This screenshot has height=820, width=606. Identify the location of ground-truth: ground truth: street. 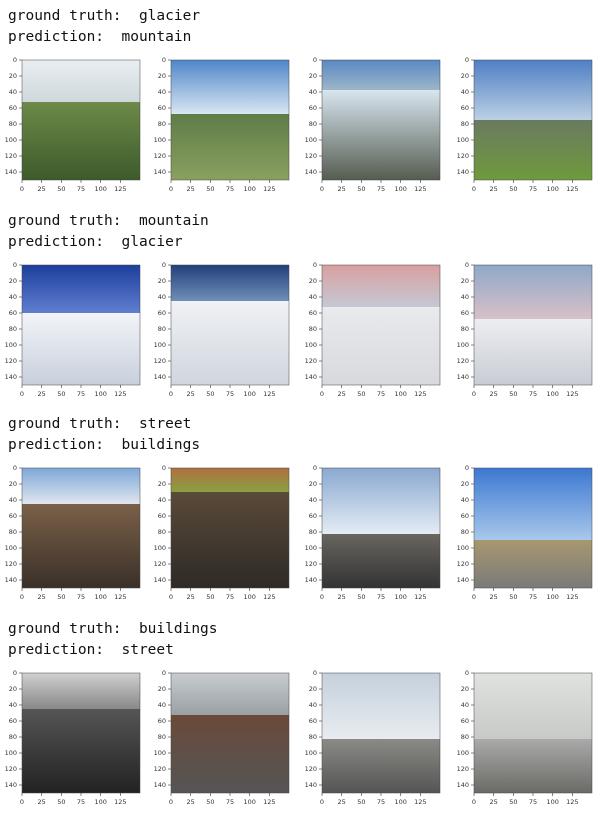
(99, 424).